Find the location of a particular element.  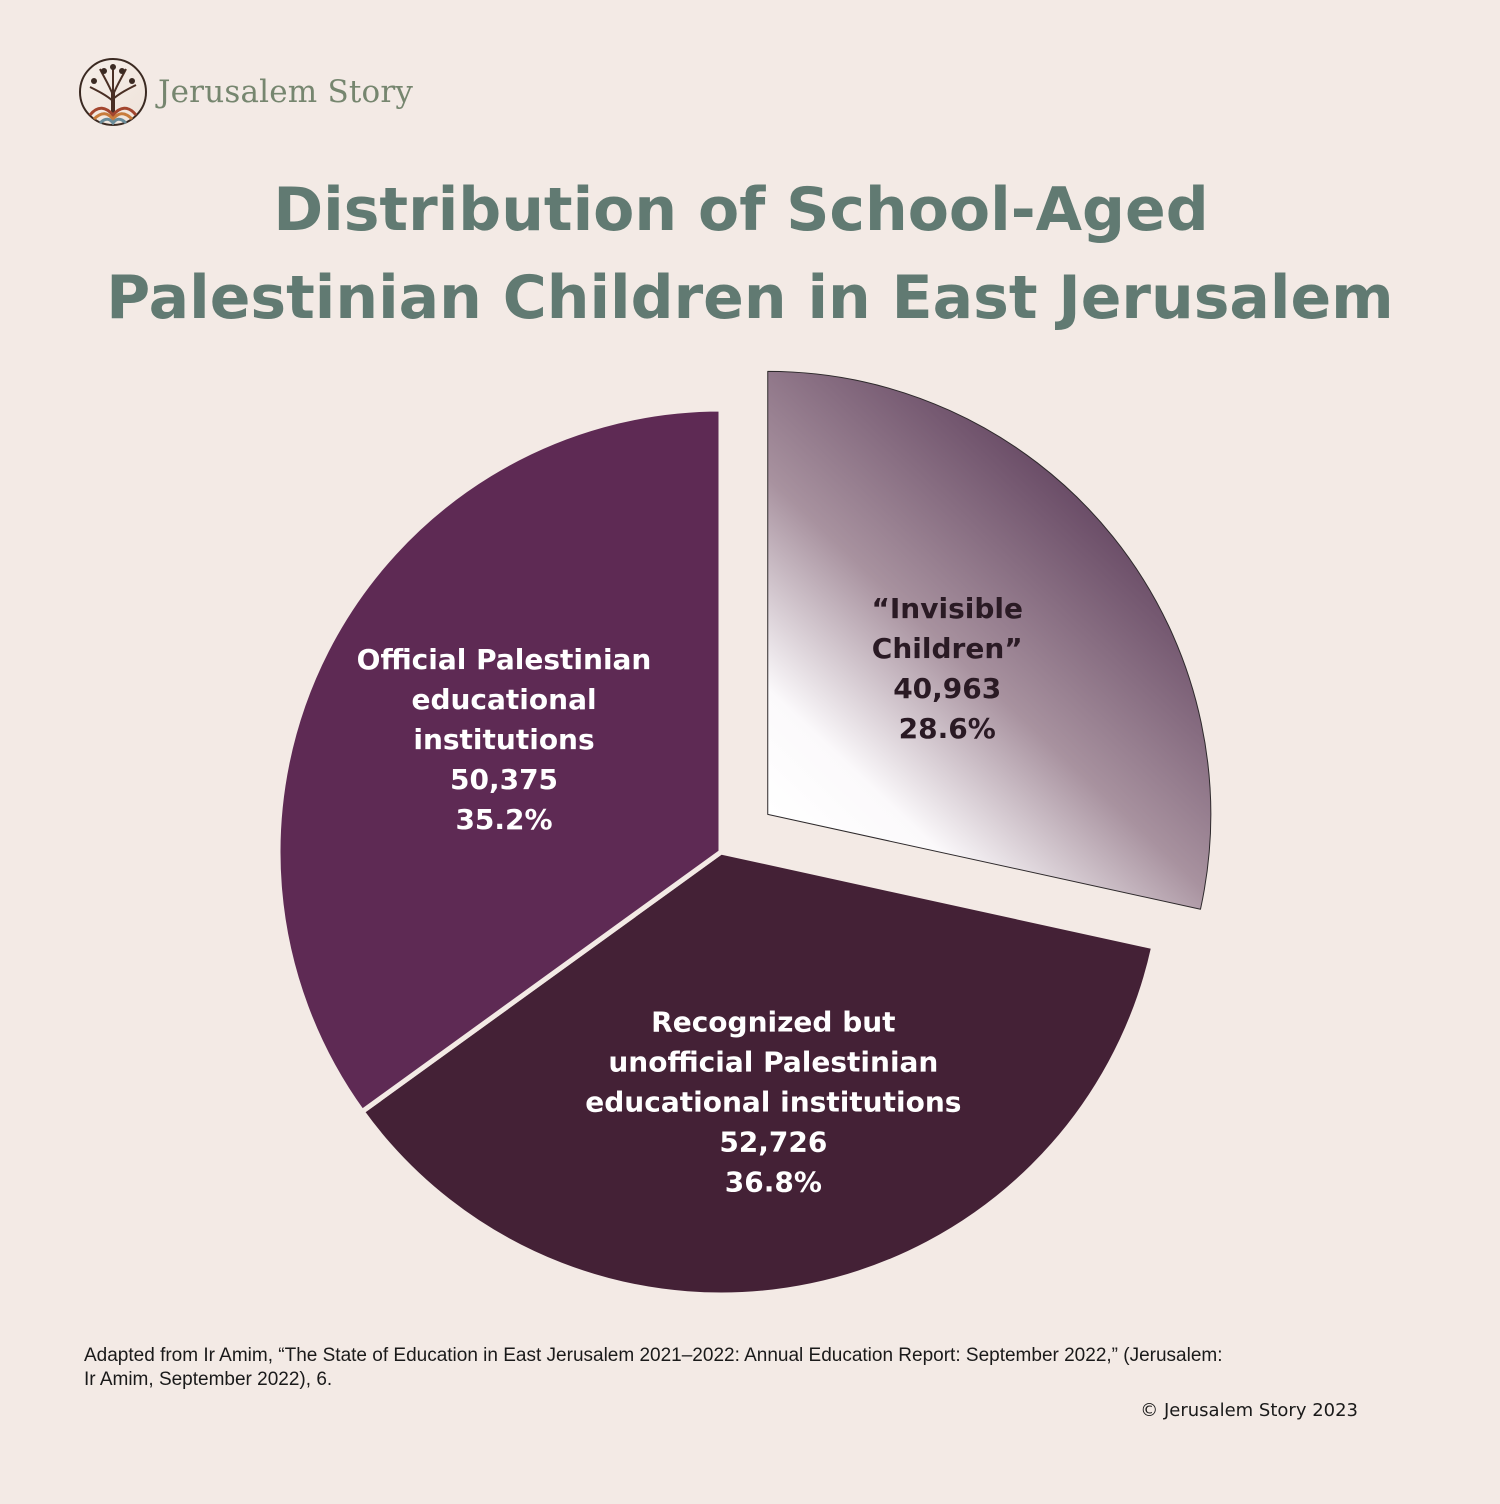

copyright-notice: © Jerusalem Story 2023 is located at coordinates (1249, 1410).